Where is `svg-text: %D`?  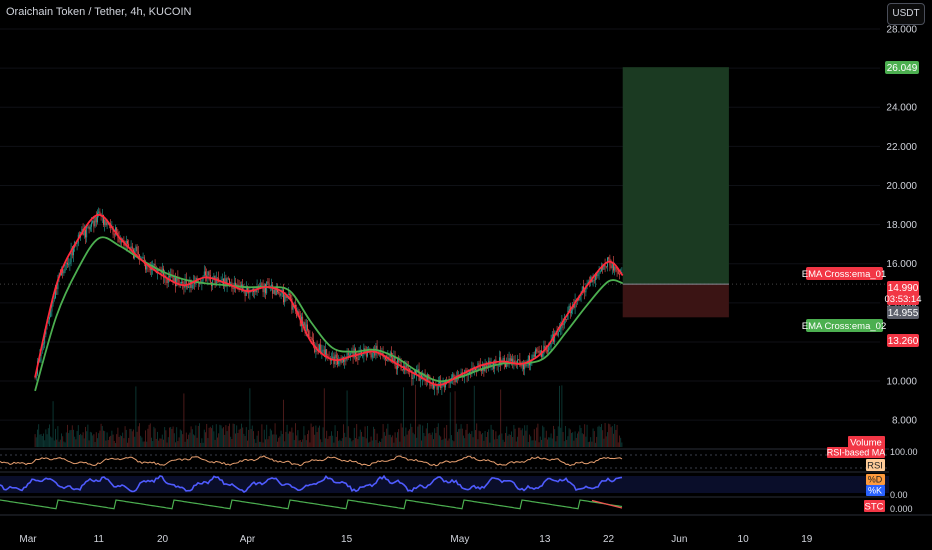 svg-text: %D is located at coordinates (875, 480).